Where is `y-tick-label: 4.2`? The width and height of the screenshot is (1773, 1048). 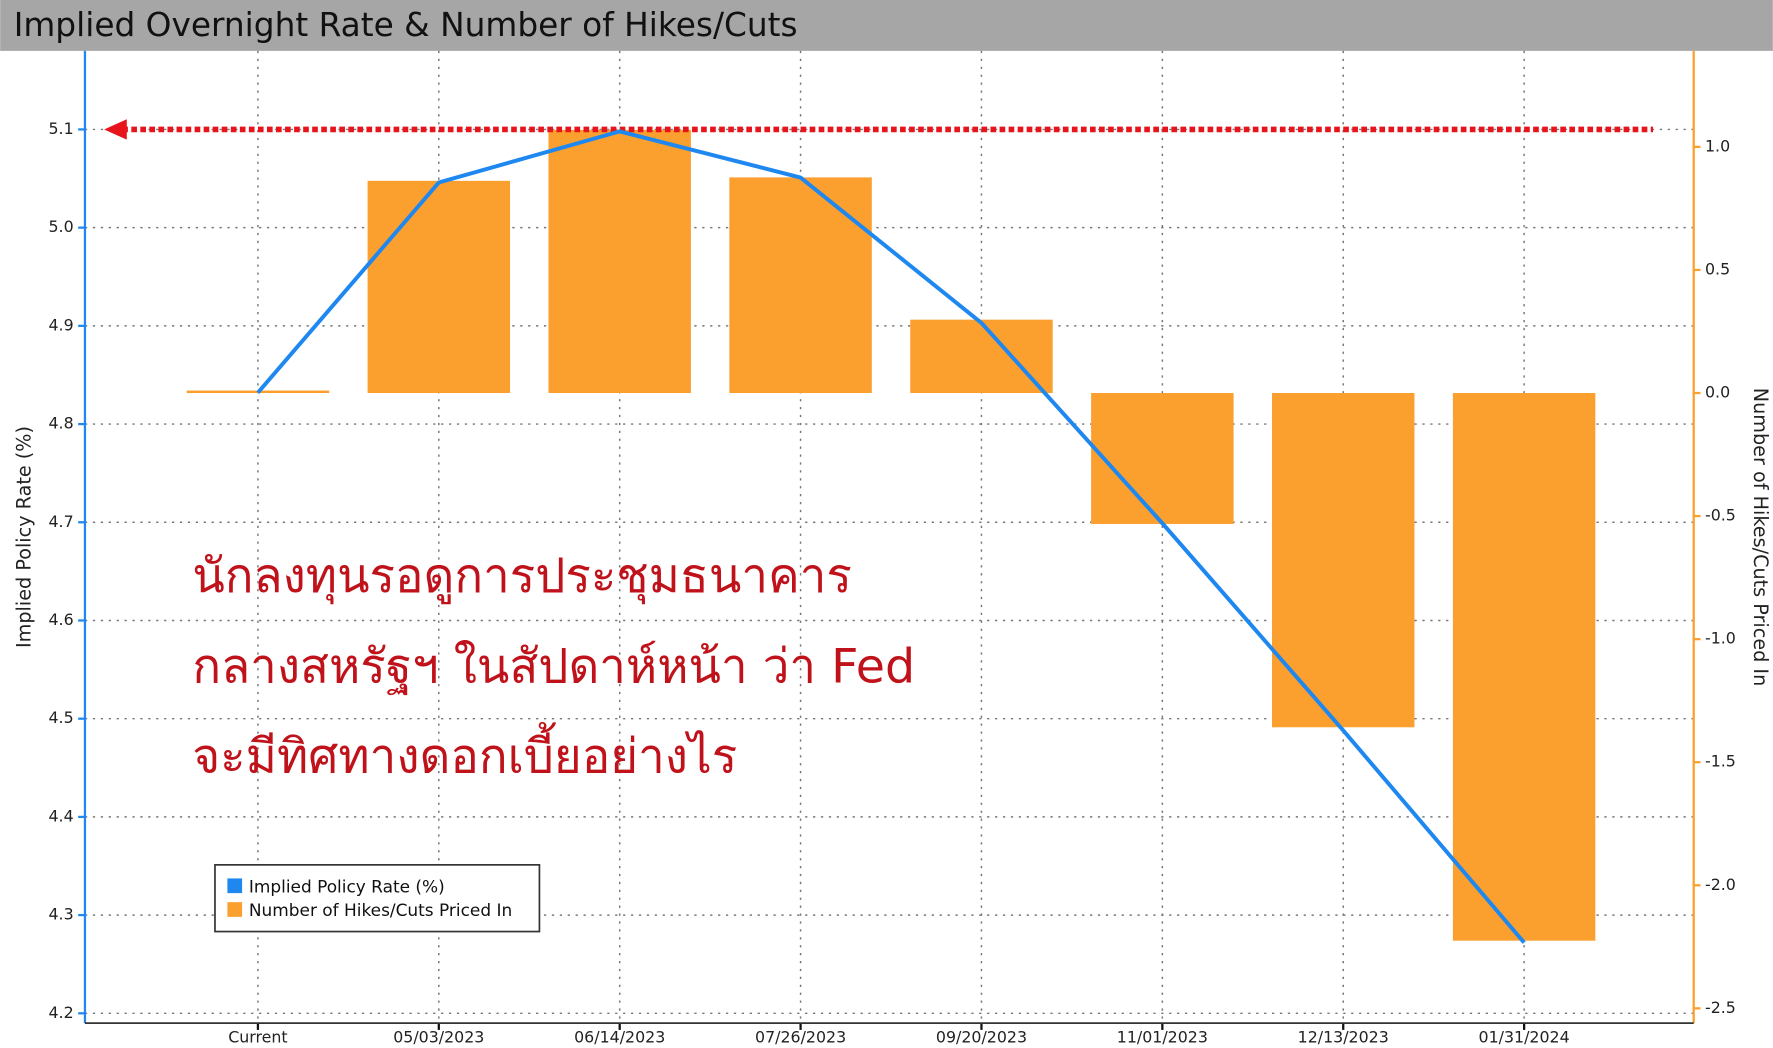 y-tick-label: 4.2 is located at coordinates (60, 1012).